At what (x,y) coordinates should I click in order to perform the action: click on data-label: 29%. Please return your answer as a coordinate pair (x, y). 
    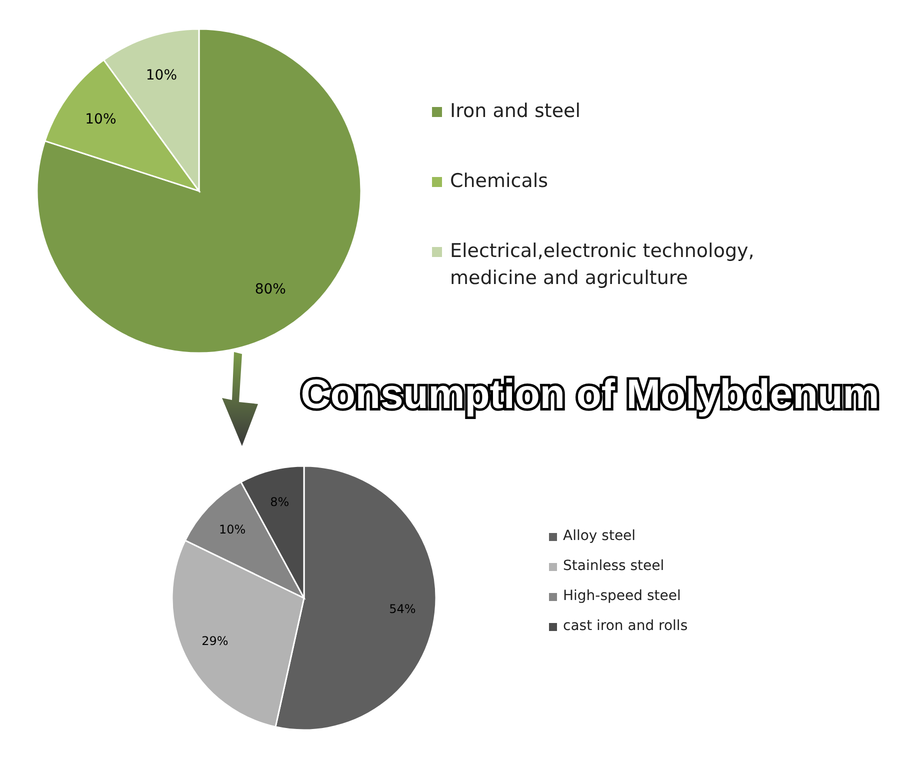
    Looking at the image, I should click on (215, 641).